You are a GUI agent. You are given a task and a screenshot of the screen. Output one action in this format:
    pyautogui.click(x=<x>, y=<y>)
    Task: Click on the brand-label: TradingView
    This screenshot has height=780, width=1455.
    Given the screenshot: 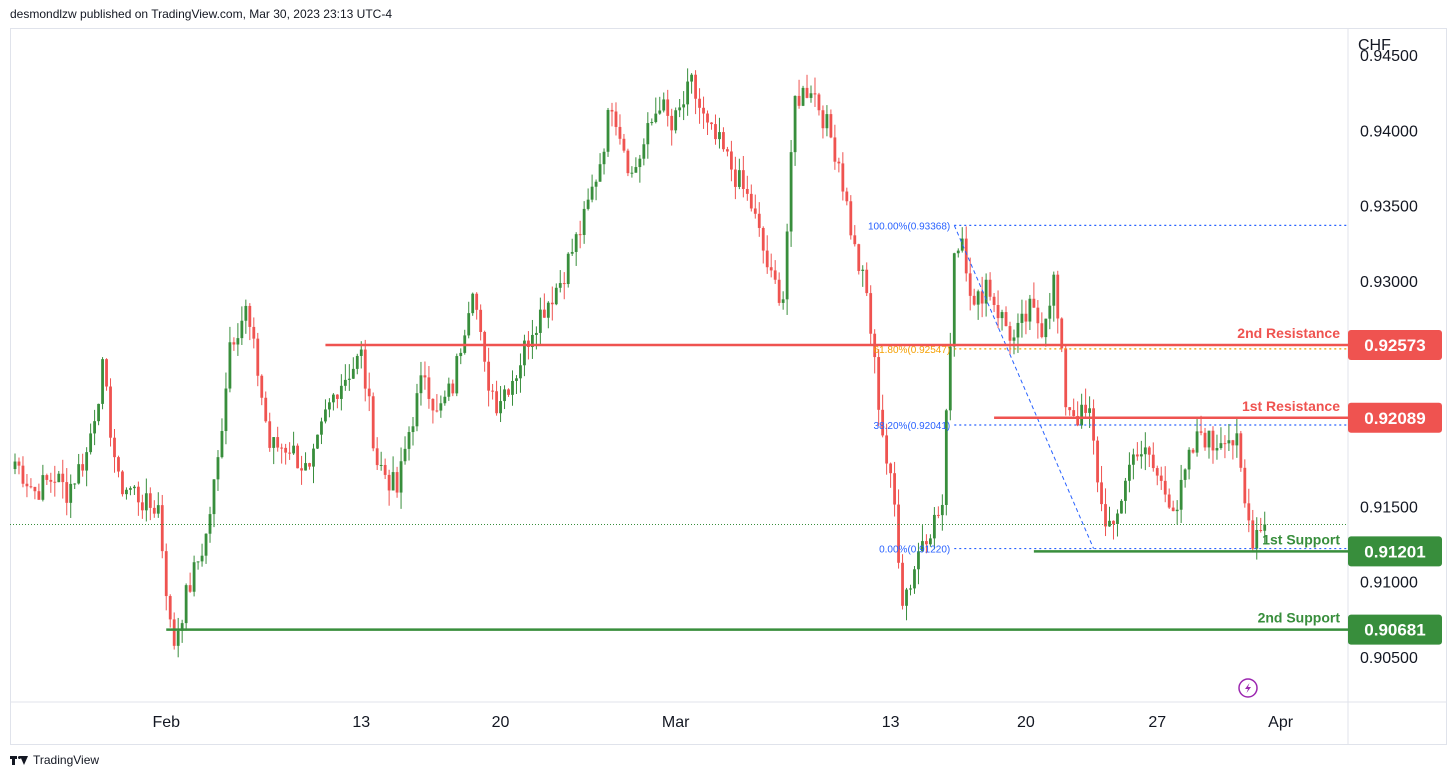 What is the action you would take?
    pyautogui.click(x=66, y=760)
    